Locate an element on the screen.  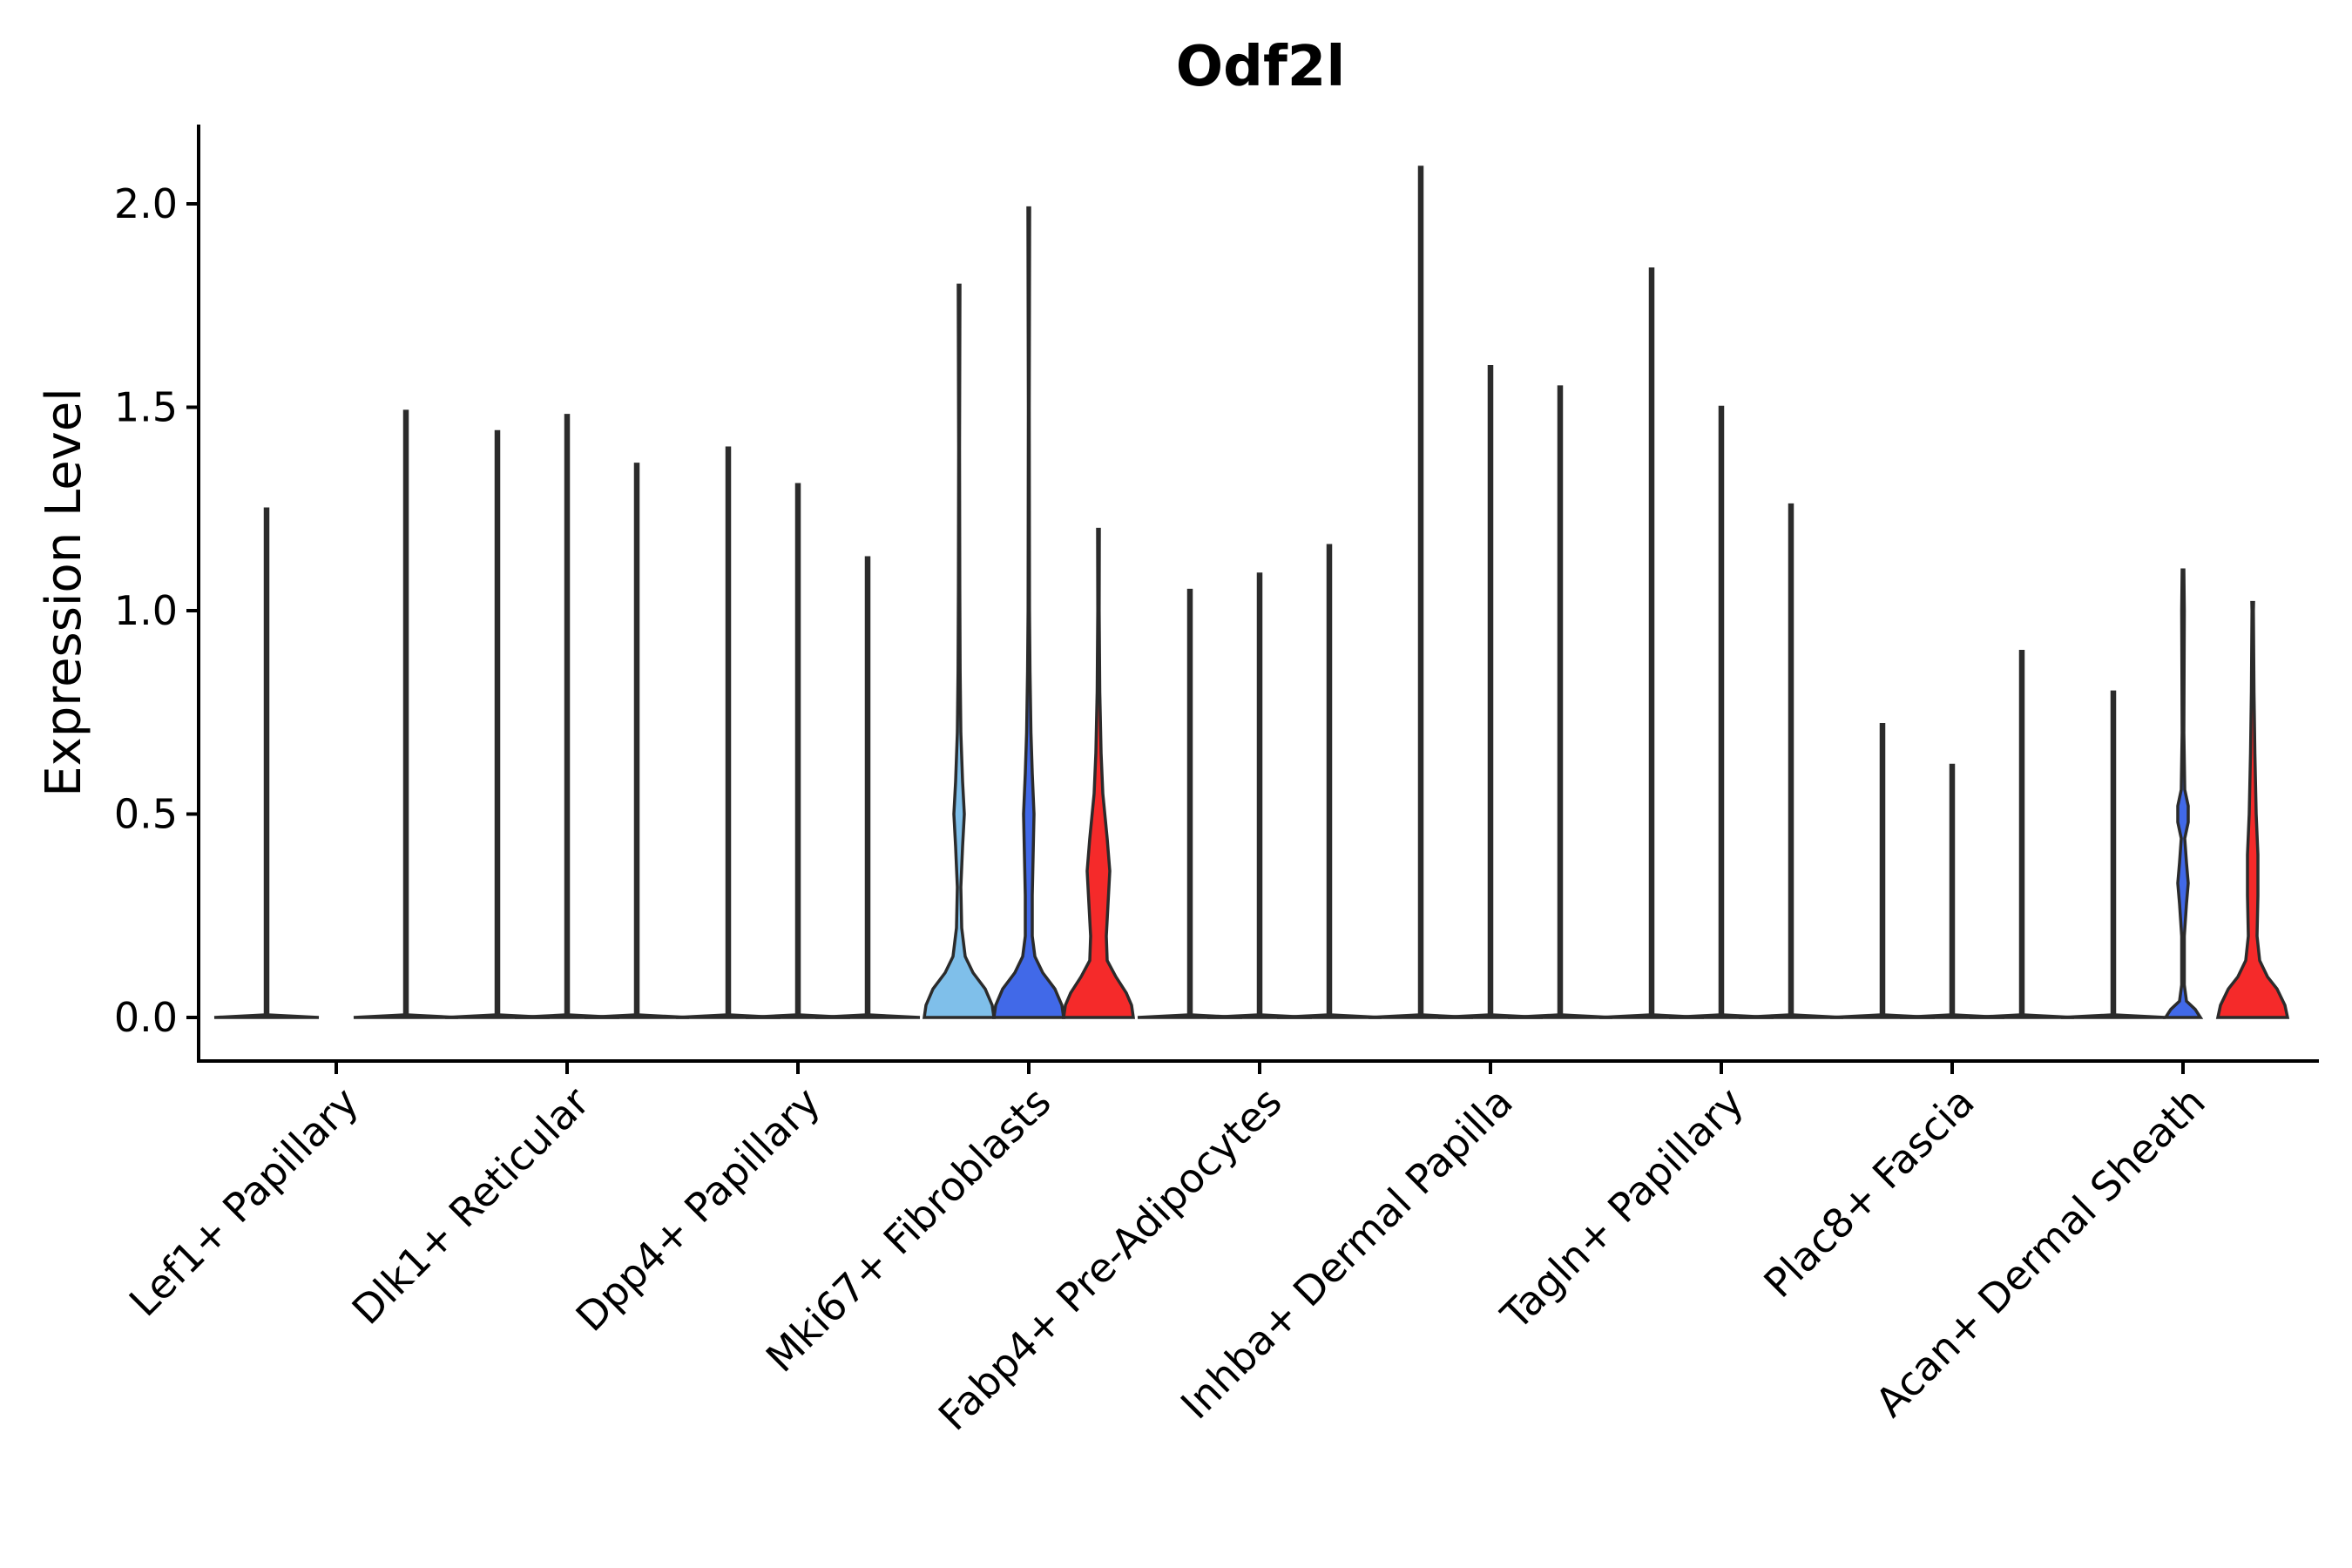
x-tick-label: Tagln+ Papillary is located at coordinates (1622, 1209).